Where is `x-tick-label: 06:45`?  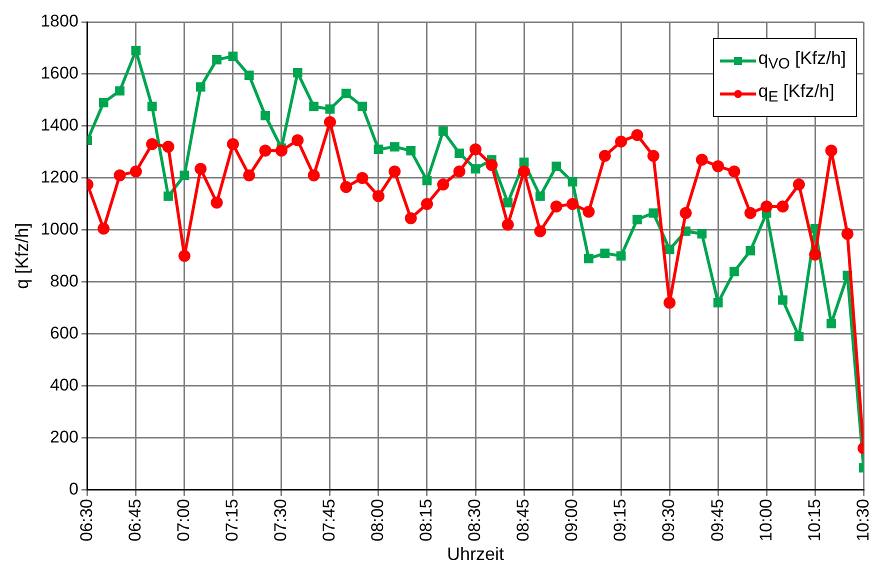 x-tick-label: 06:45 is located at coordinates (135, 520).